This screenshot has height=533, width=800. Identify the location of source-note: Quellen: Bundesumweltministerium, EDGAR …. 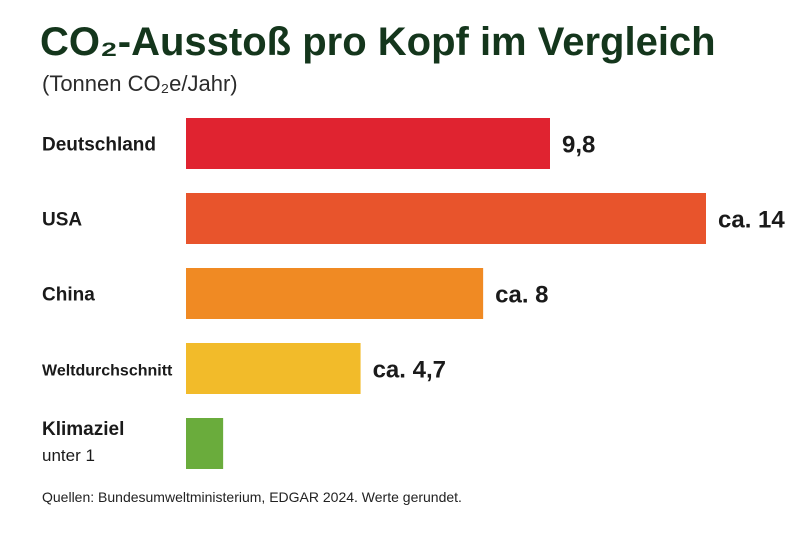
(252, 497).